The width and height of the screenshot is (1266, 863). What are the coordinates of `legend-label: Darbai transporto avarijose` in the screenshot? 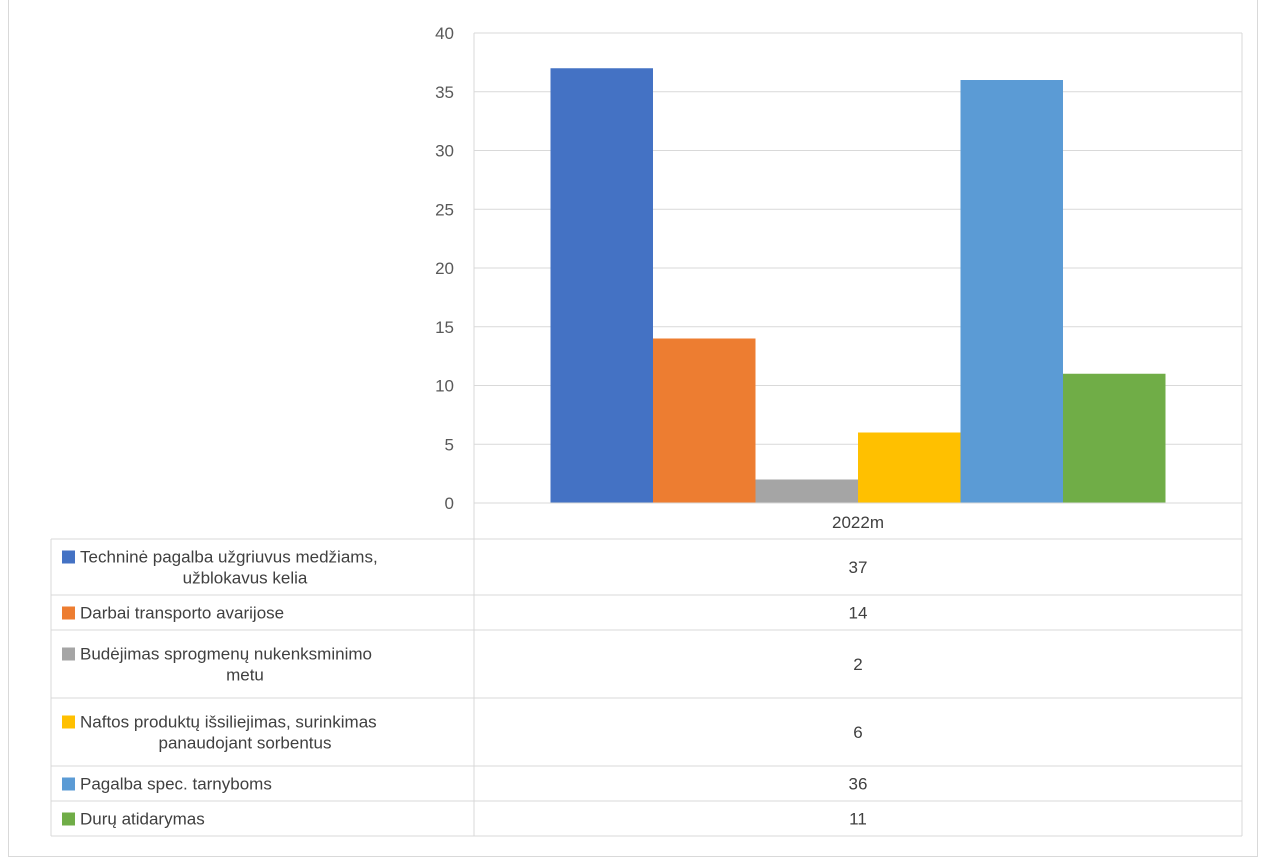 It's located at (182, 613).